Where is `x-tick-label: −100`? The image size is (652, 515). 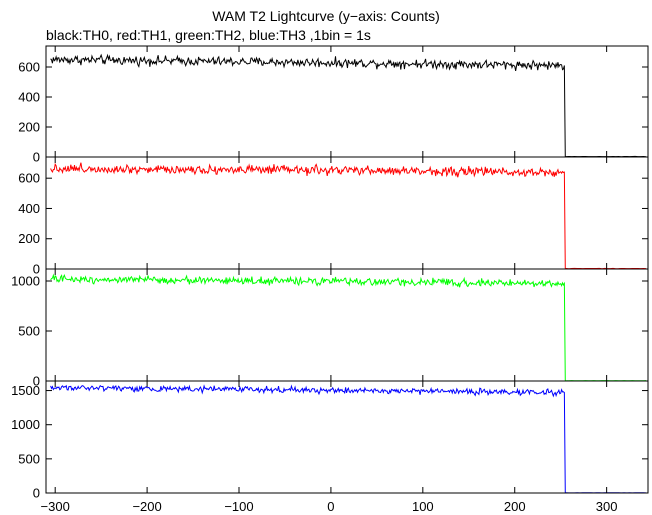
x-tick-label: −100 is located at coordinates (238, 506).